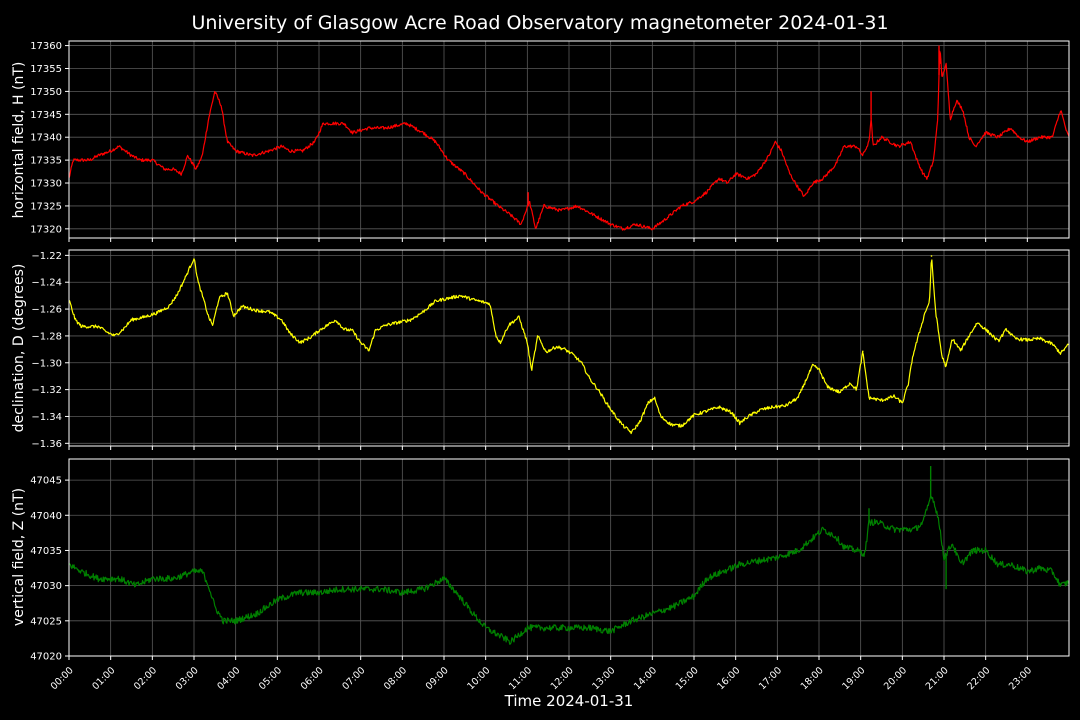  I want to click on y-tick-label: 17340, so click(46, 138).